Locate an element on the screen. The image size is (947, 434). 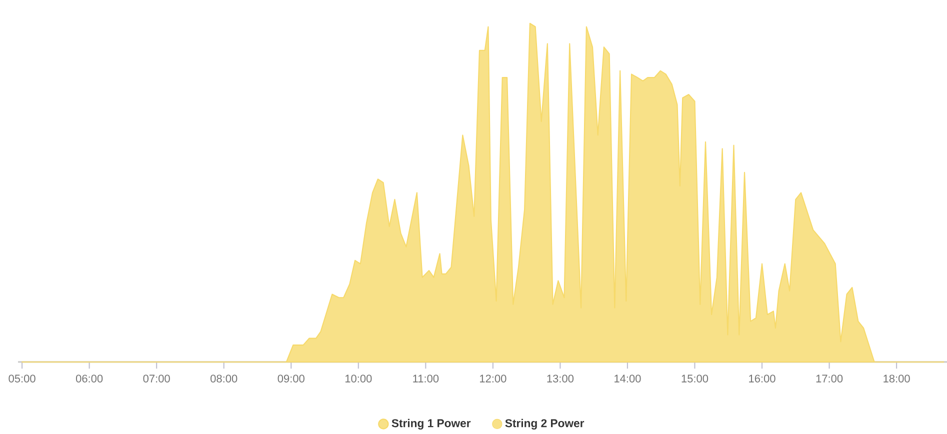
x-tick-label: 08:00 is located at coordinates (224, 378).